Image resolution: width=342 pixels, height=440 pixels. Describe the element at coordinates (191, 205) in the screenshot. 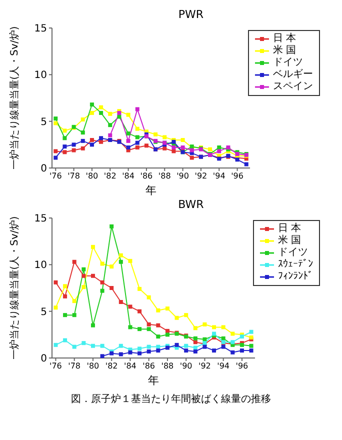

I see `chart-title: BWR` at that location.